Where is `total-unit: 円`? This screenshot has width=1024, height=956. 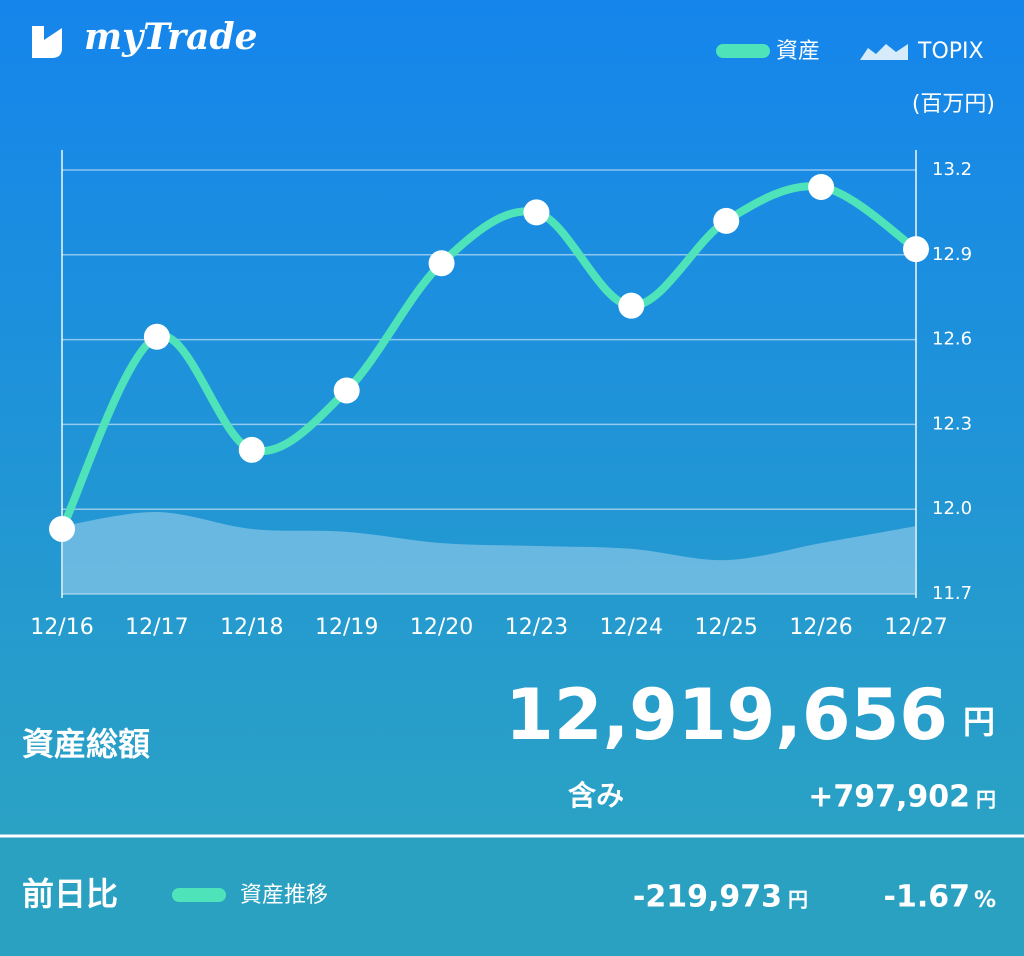 total-unit: 円 is located at coordinates (979, 722).